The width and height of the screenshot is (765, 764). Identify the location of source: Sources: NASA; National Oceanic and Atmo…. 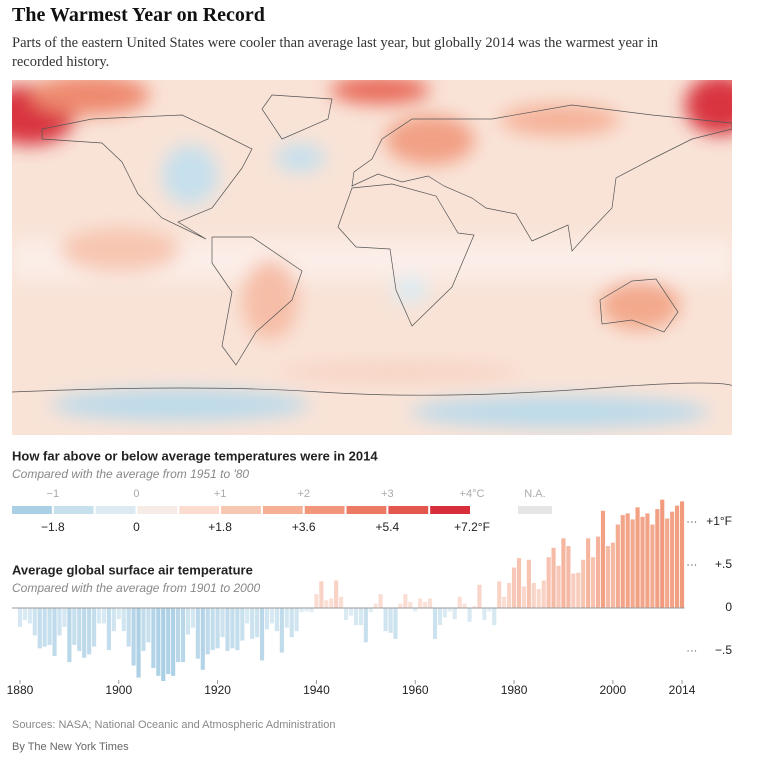
(174, 725).